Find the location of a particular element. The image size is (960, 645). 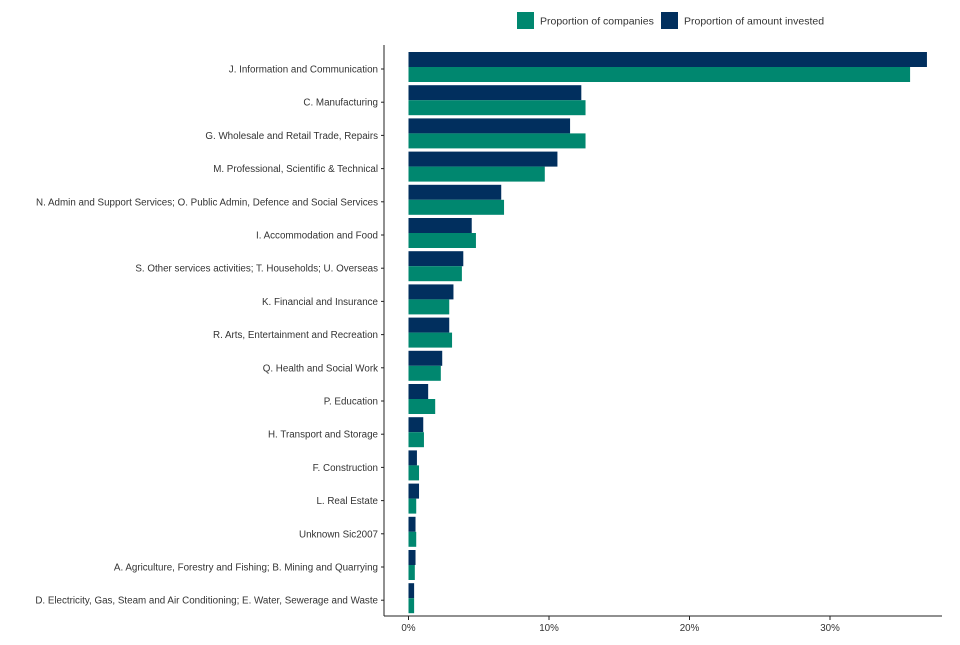

category-label: F. Construction is located at coordinates (345, 468).